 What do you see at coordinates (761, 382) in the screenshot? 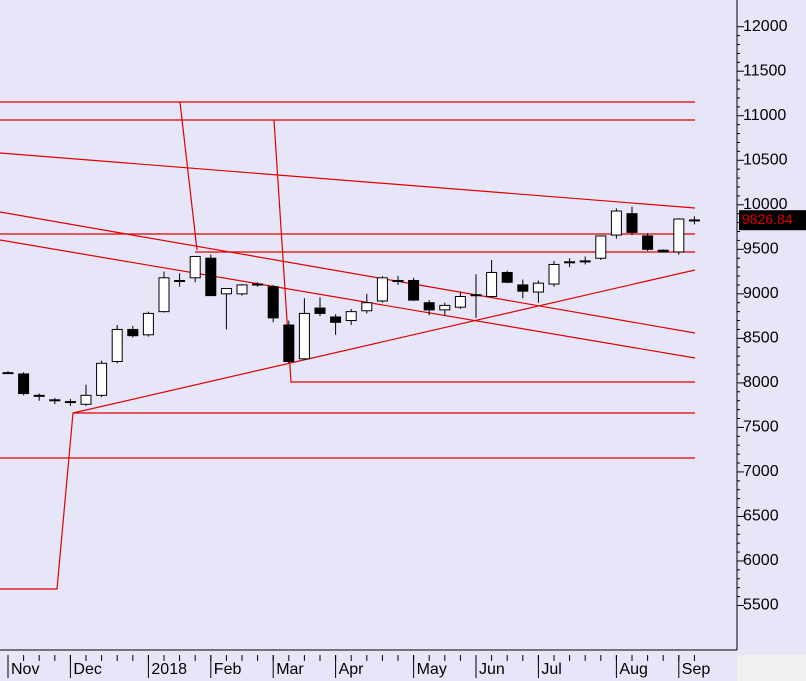
I see `y-tick-label: 8000` at bounding box center [761, 382].